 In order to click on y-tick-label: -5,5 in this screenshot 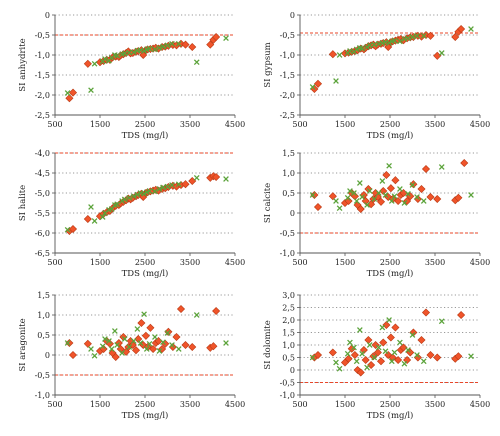, I will do `click(42, 213)`.